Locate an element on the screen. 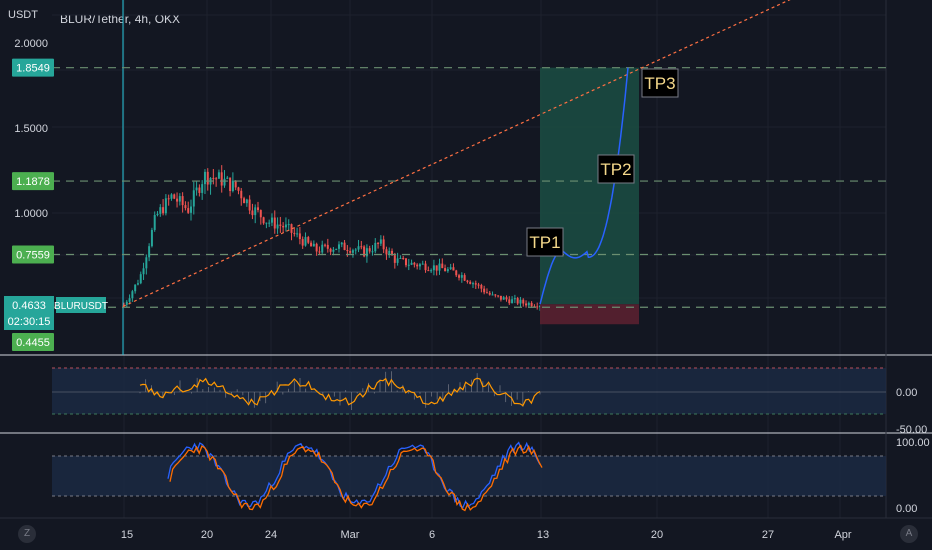 Image resolution: width=932 pixels, height=550 pixels. level-badge-text-0: 1.8549 is located at coordinates (33, 69).